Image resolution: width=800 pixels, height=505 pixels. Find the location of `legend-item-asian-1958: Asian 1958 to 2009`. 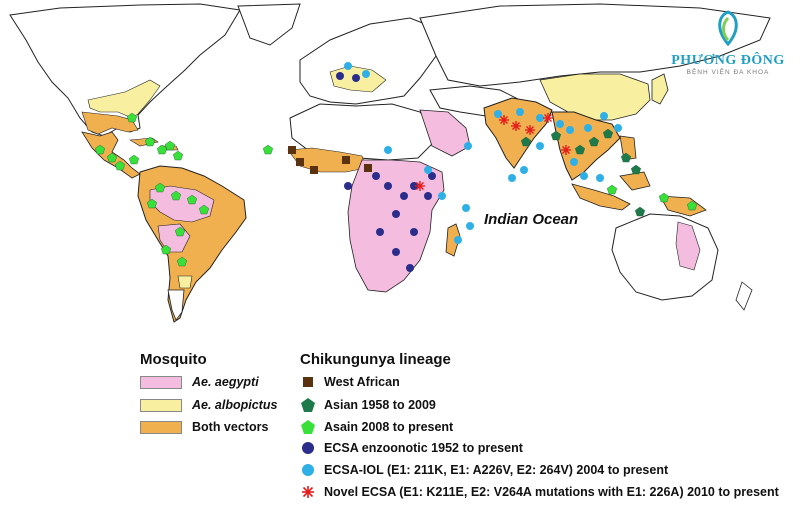

legend-item-asian-1958: Asian 1958 to 2009 is located at coordinates (368, 405).